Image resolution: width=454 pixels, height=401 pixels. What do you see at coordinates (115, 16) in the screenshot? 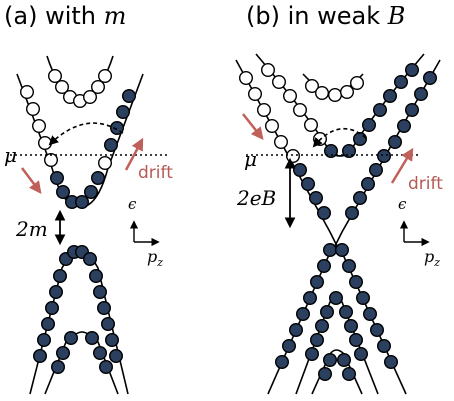
I see `panel-a-title-symbol: m` at bounding box center [115, 16].